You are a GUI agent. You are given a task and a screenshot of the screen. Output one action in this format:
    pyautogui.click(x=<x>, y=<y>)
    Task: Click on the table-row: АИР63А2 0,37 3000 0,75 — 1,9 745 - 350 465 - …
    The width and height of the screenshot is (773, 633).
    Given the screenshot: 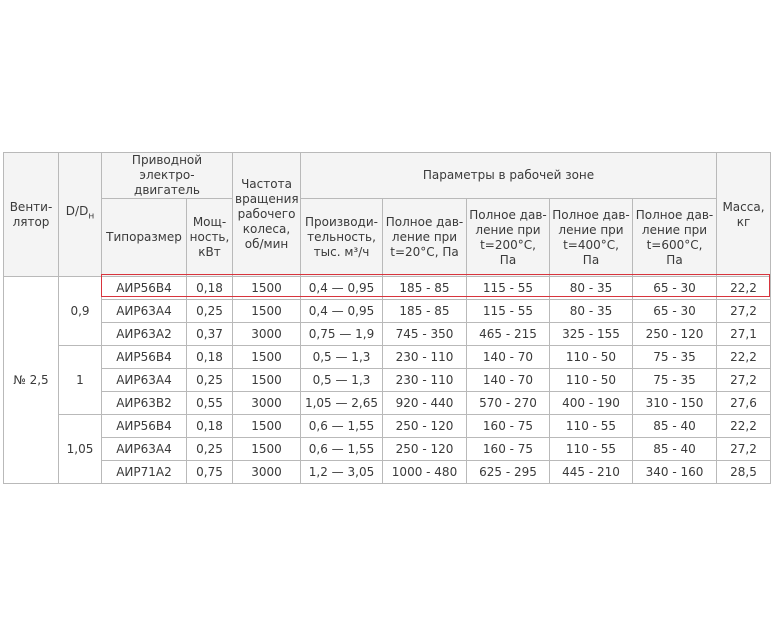 What is the action you would take?
    pyautogui.click(x=387, y=334)
    